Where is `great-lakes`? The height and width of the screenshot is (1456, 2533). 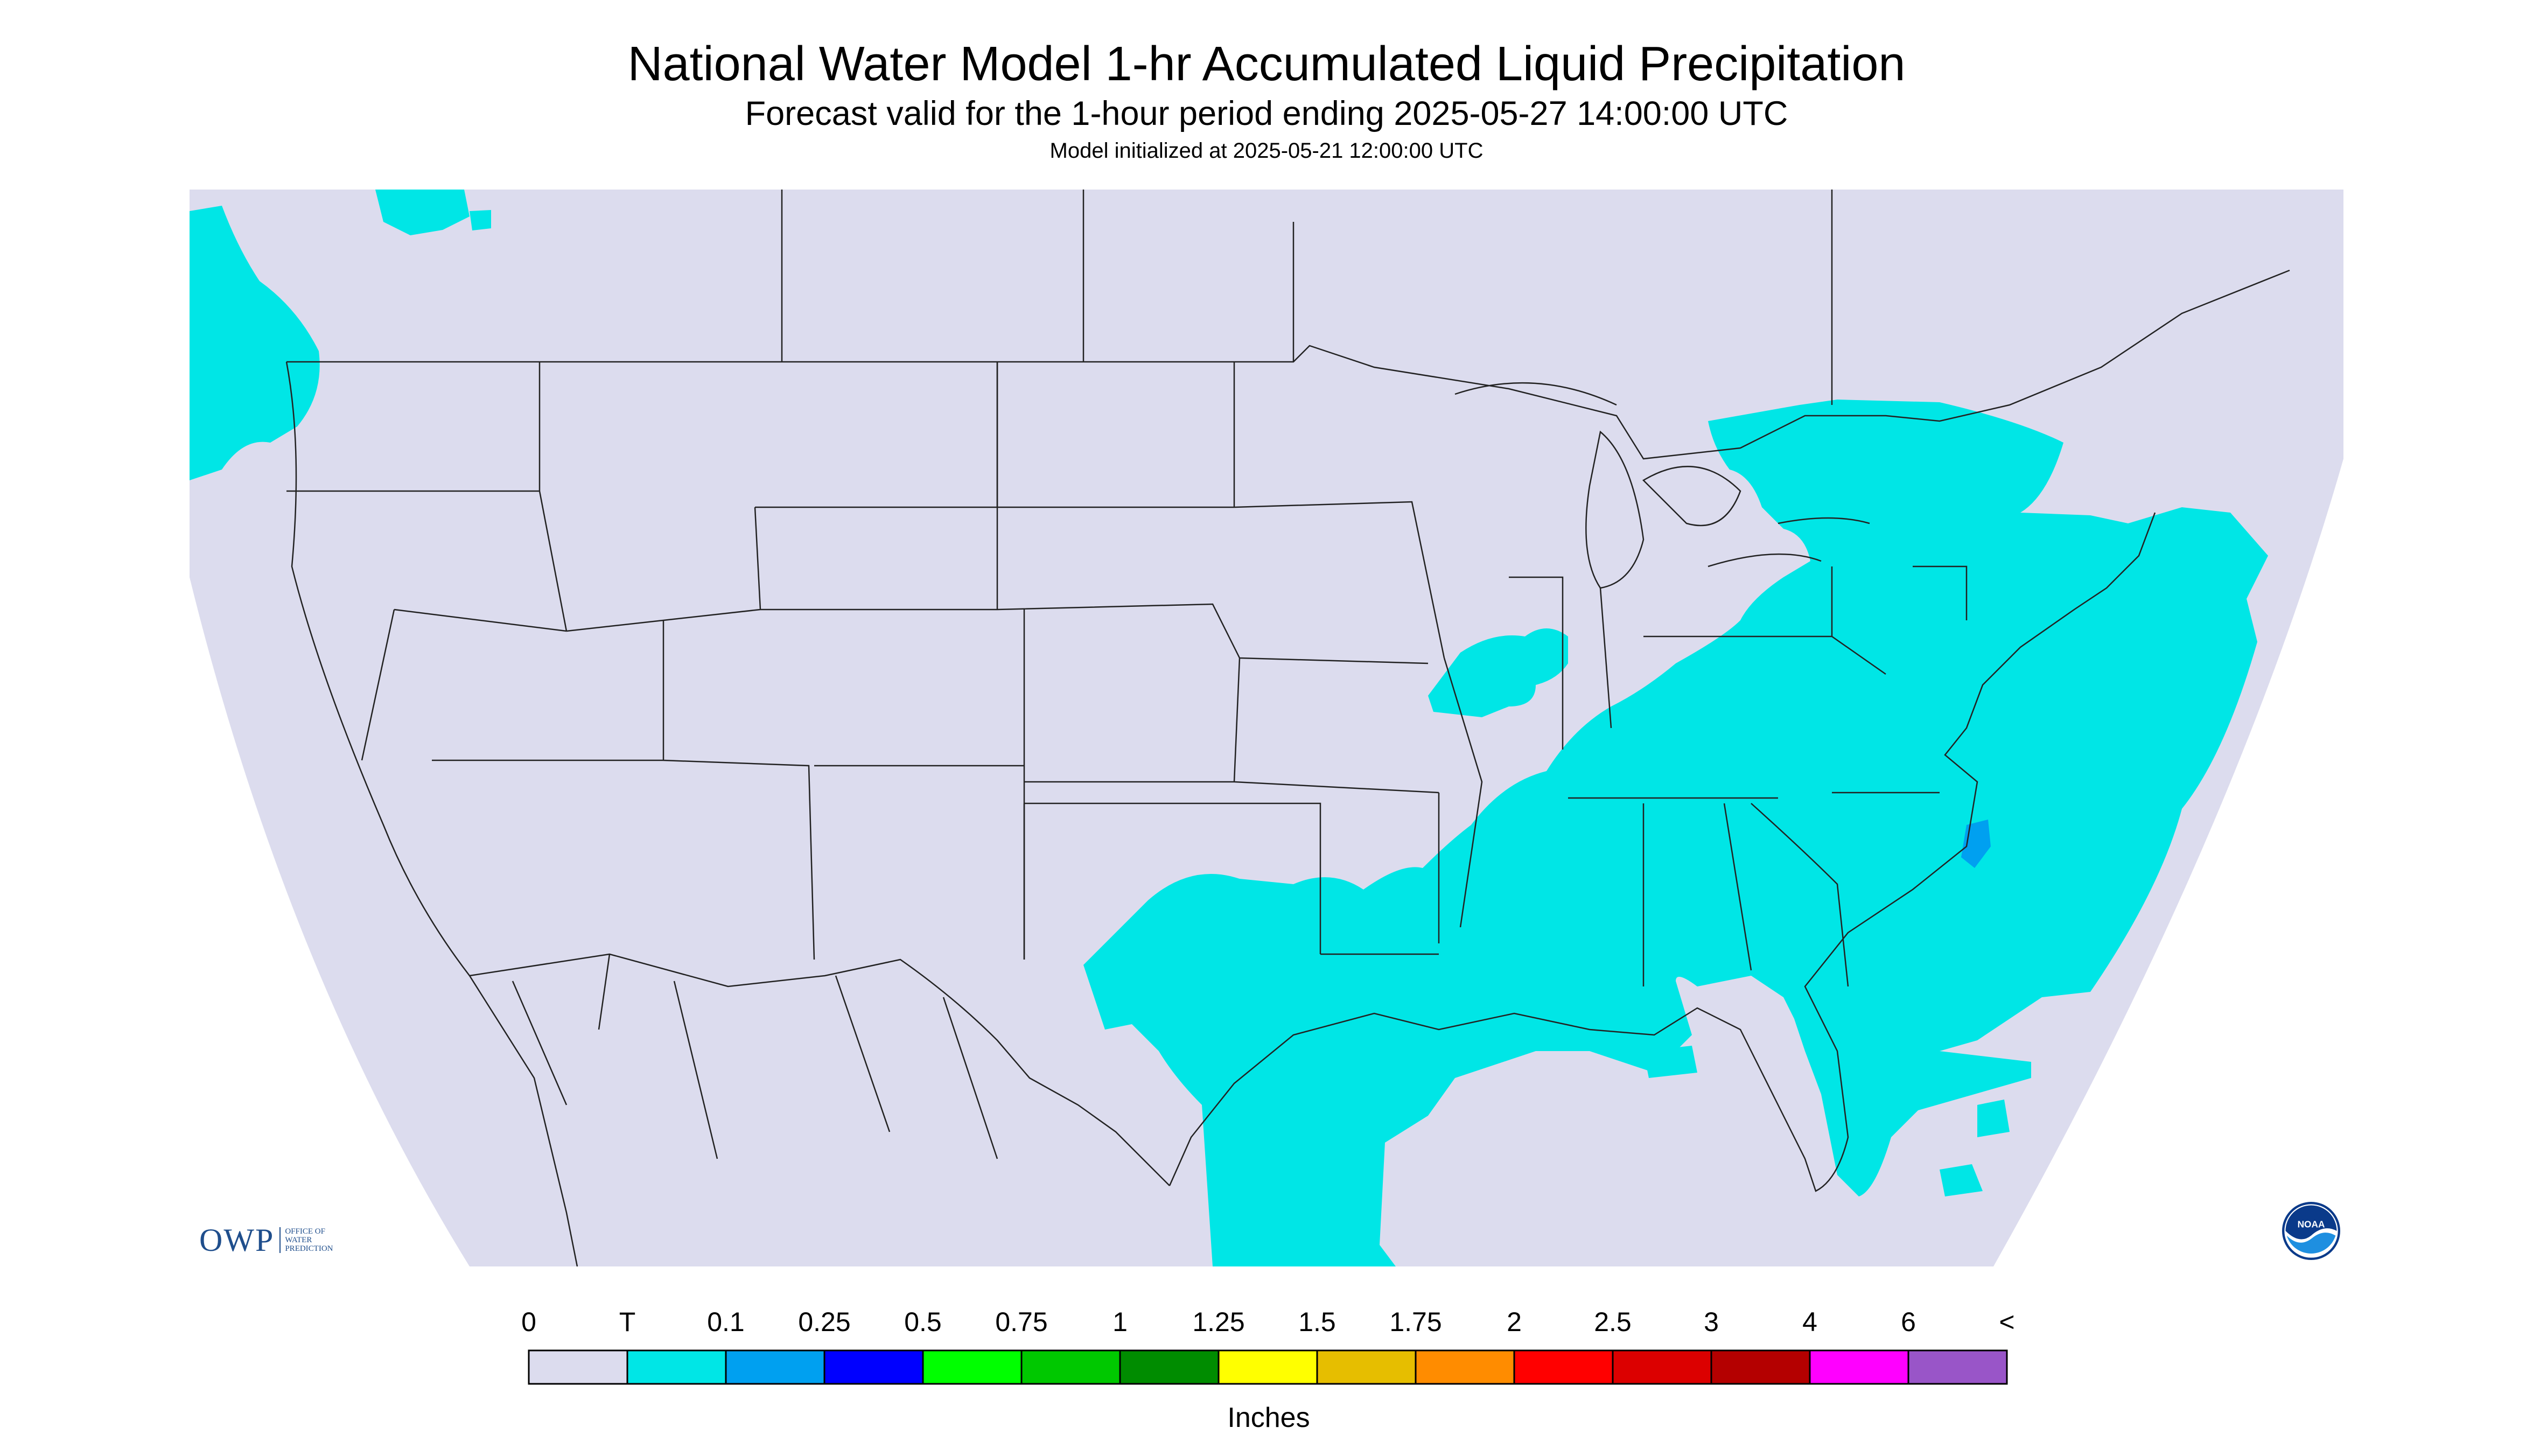
great-lakes is located at coordinates (1662, 485).